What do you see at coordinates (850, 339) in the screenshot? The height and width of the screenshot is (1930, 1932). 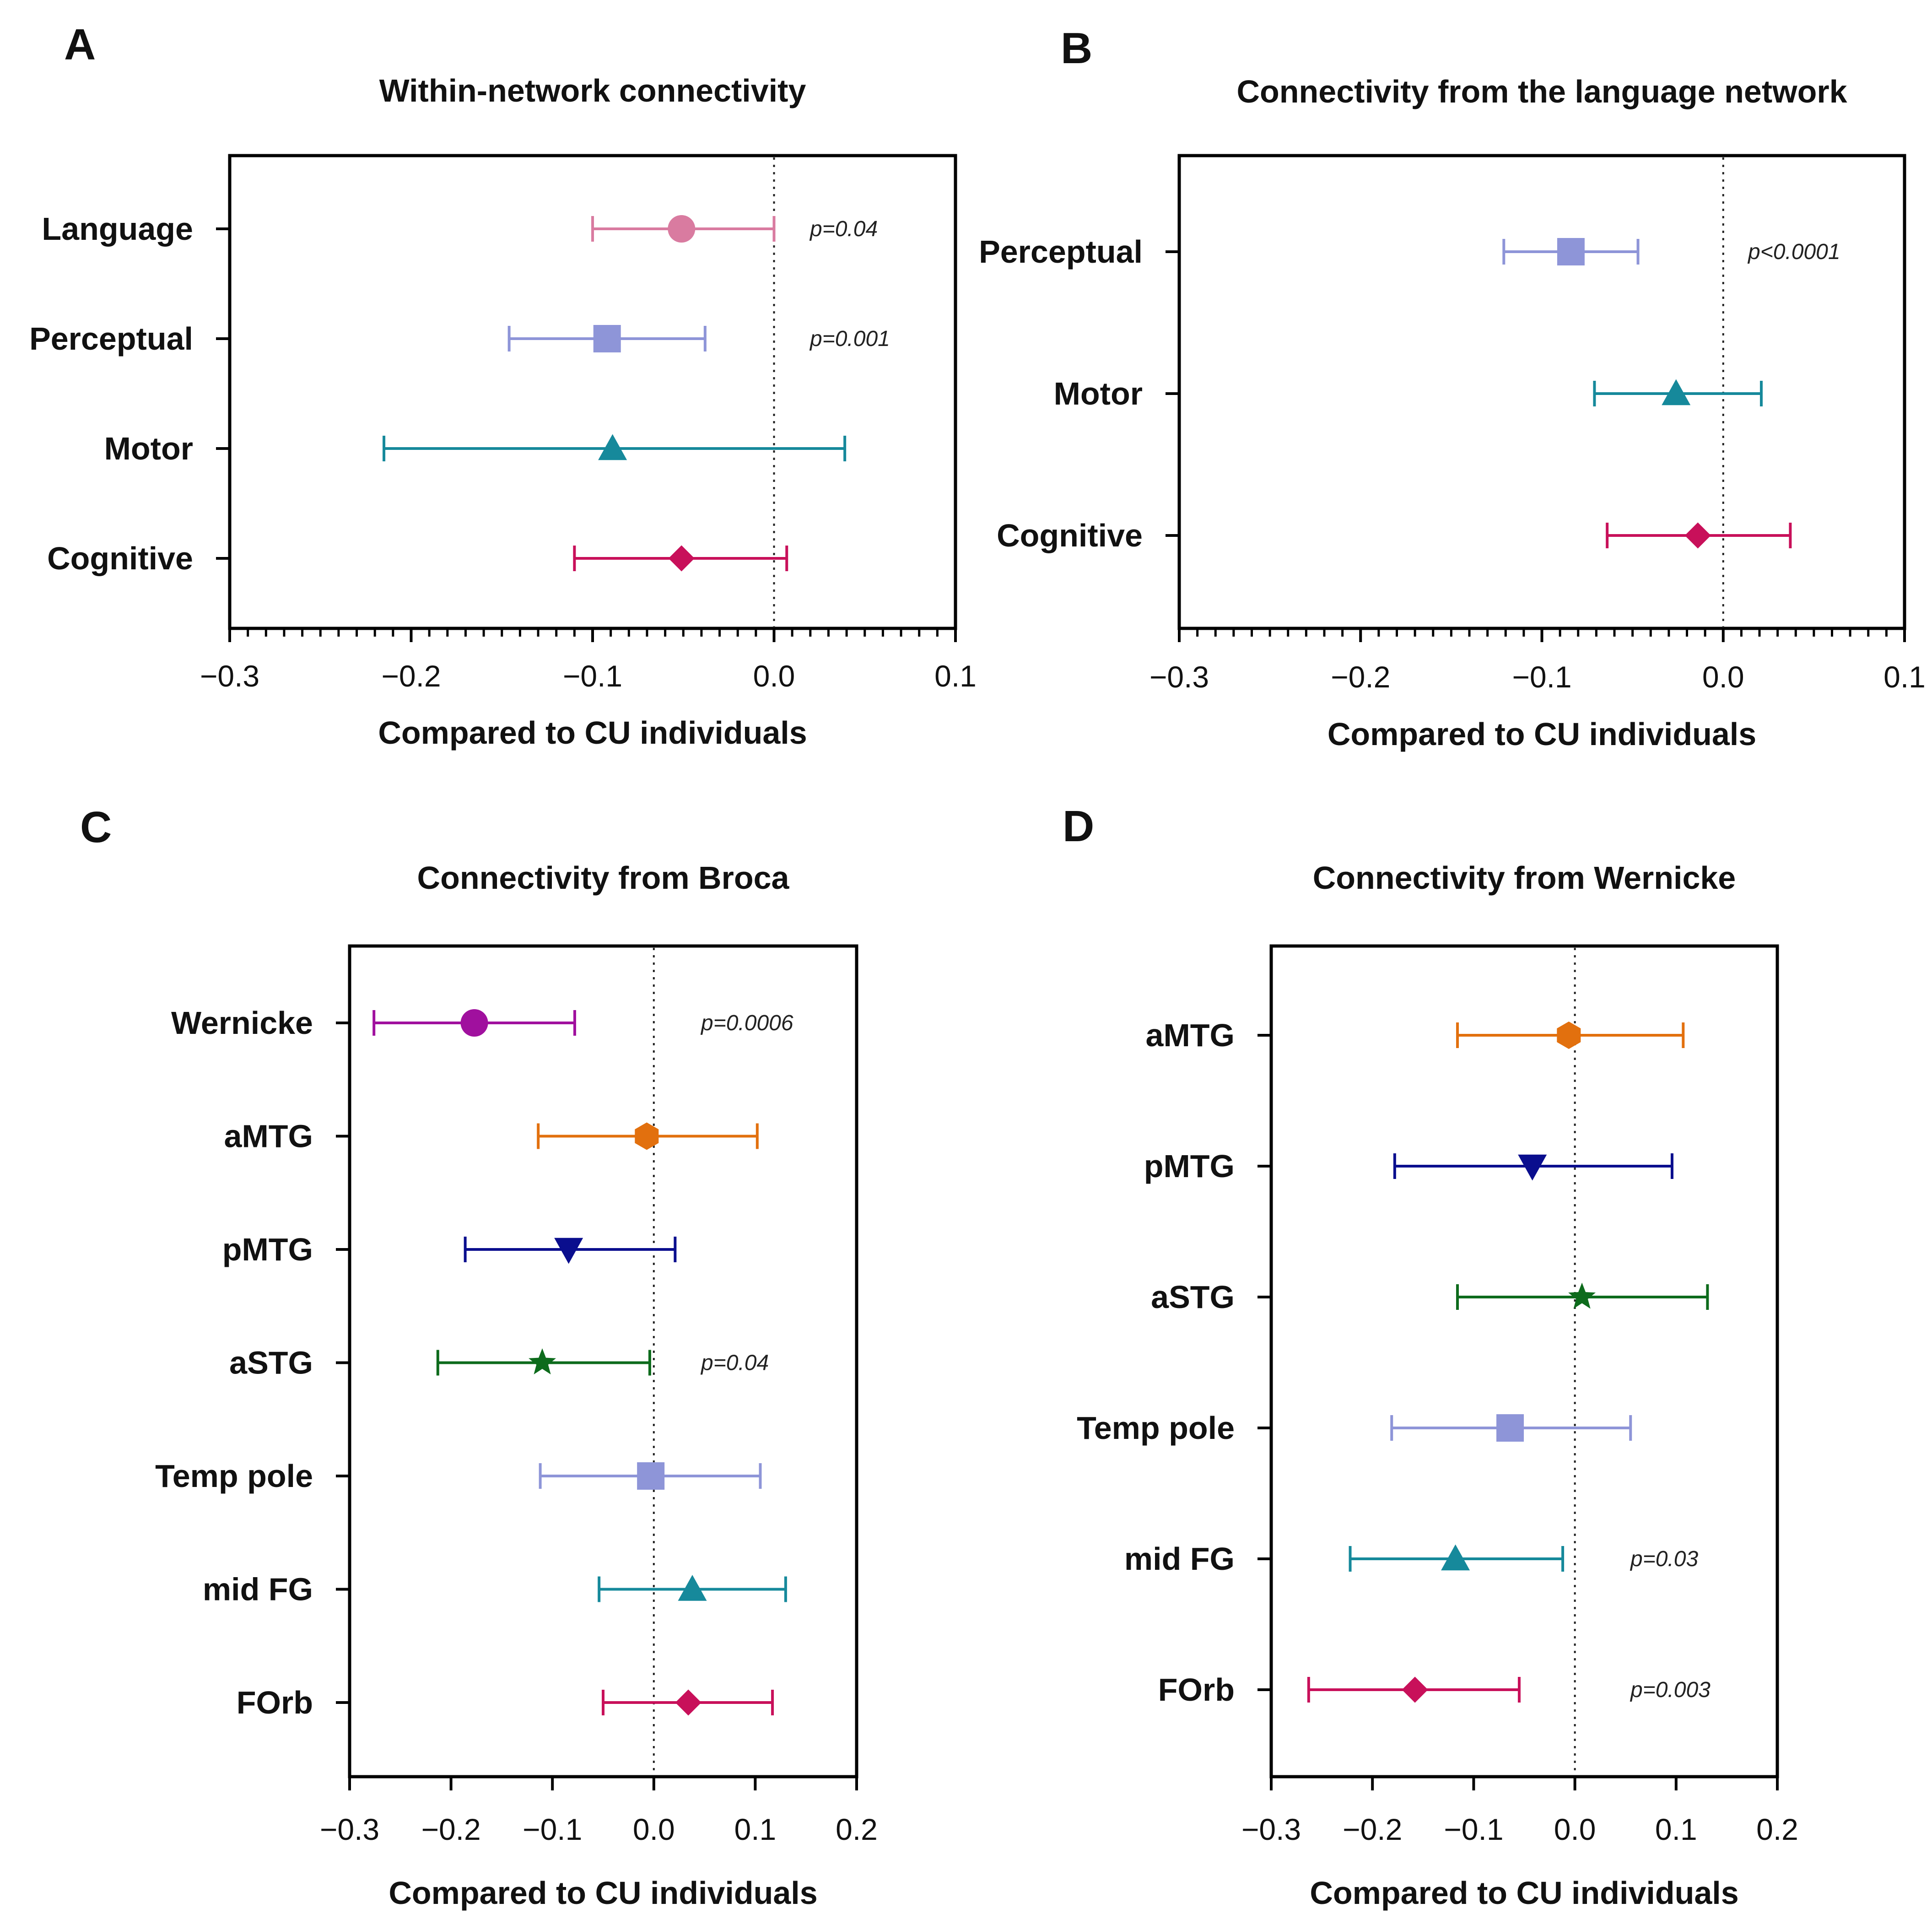 I see `p-value-label: p=0.001` at bounding box center [850, 339].